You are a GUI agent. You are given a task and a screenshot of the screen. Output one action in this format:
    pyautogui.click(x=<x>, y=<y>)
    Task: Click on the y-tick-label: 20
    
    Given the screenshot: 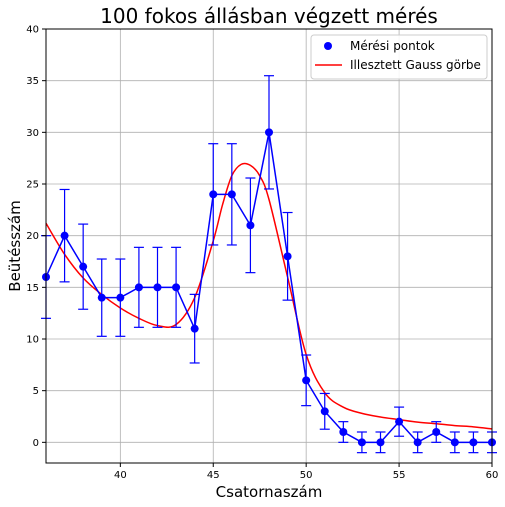 What is the action you would take?
    pyautogui.click(x=32, y=236)
    